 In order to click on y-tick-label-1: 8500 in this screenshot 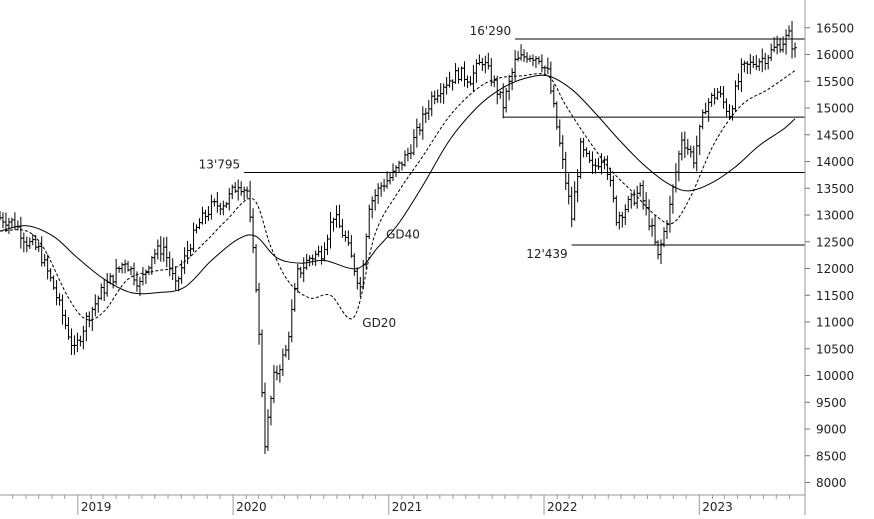, I will do `click(831, 456)`.